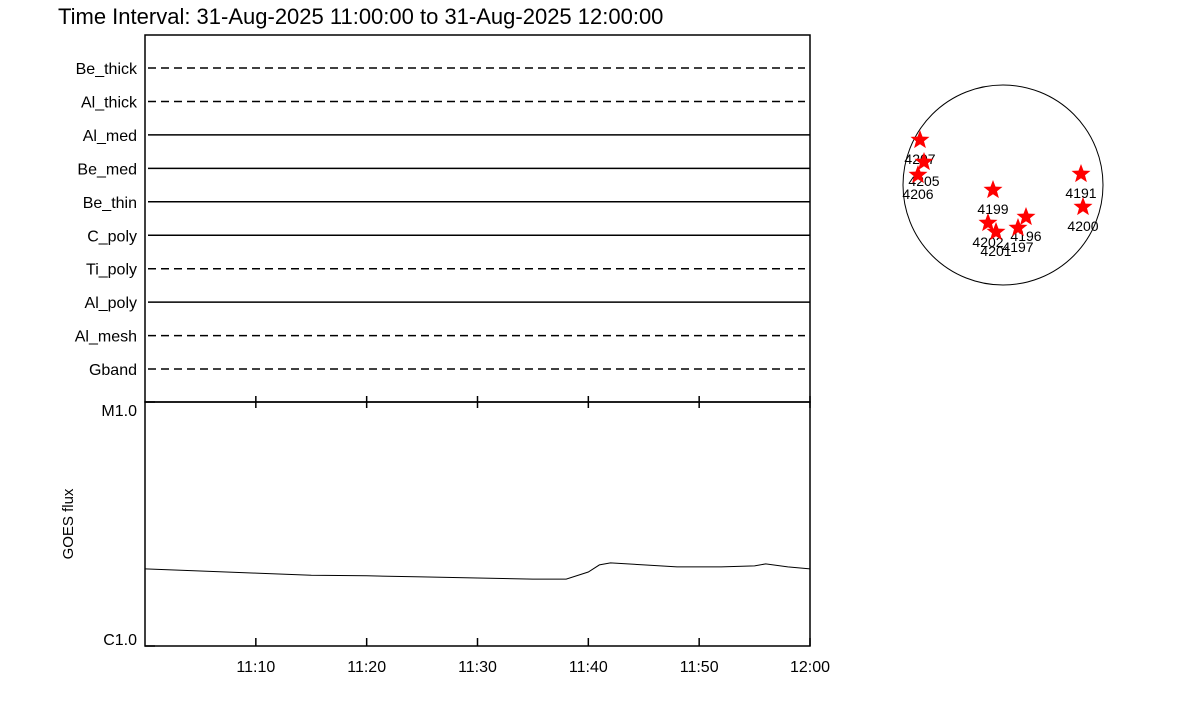  Describe the element at coordinates (1017, 247) in the screenshot. I see `region-label: 4197` at that location.